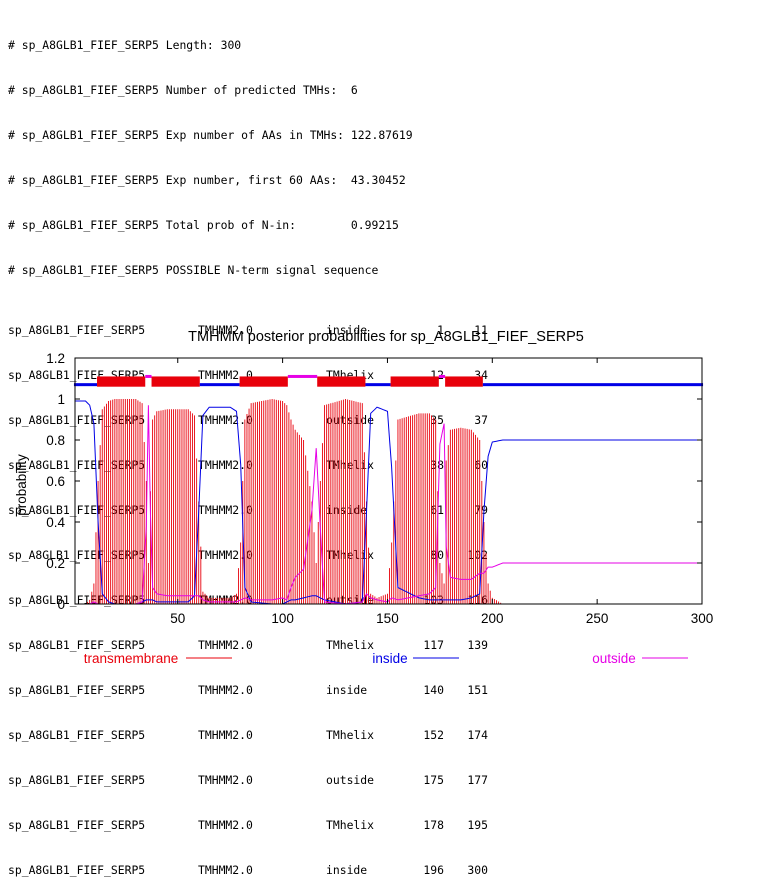  What do you see at coordinates (282, 618) in the screenshot?
I see `x-tick-label: 100` at bounding box center [282, 618].